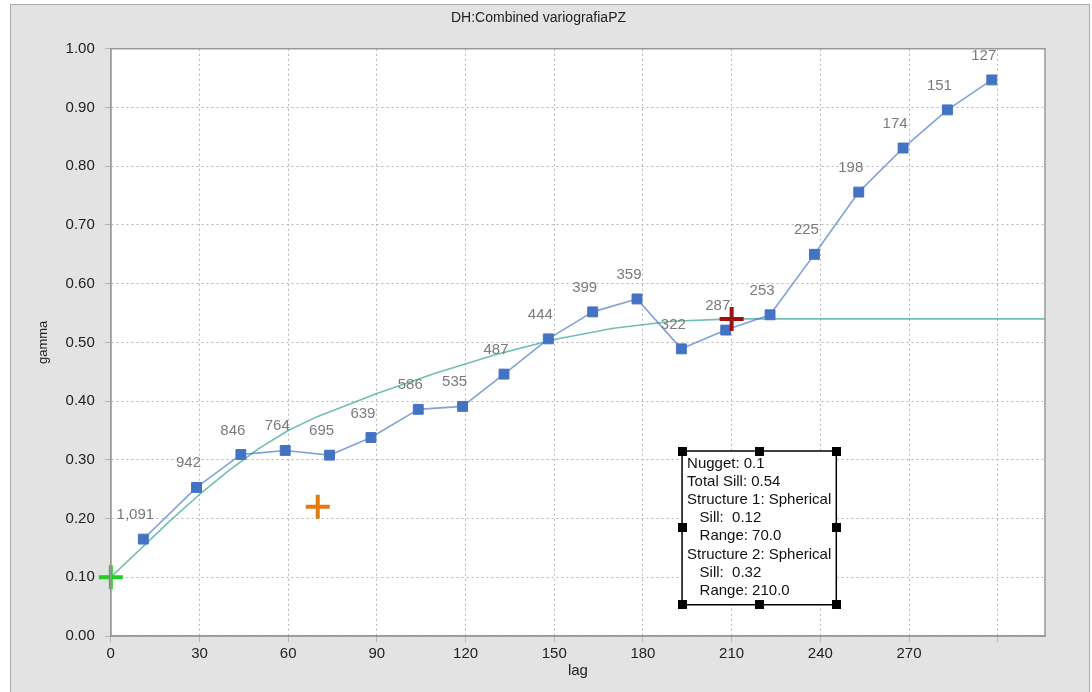  Describe the element at coordinates (538, 17) in the screenshot. I see `chart-title: DH:Combined variografiaPZ` at that location.